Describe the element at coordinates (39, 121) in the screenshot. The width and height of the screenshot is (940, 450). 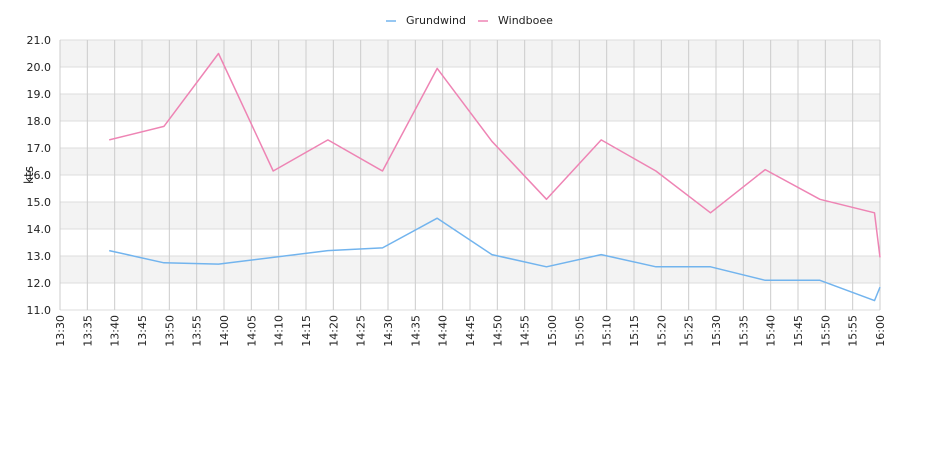
I see `y-tick-label: 18.0` at that location.